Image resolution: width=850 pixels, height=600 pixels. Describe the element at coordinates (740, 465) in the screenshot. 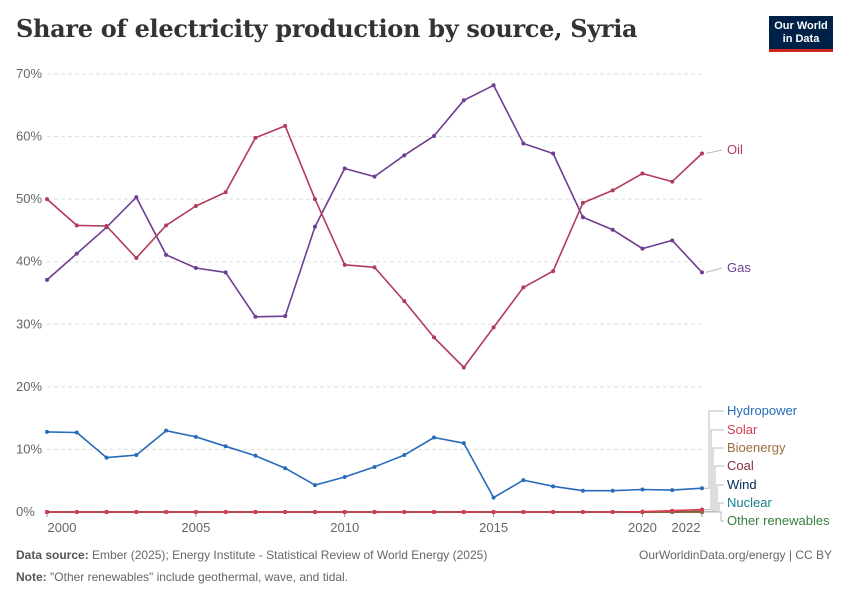

I see `legend-label: Coal` at that location.